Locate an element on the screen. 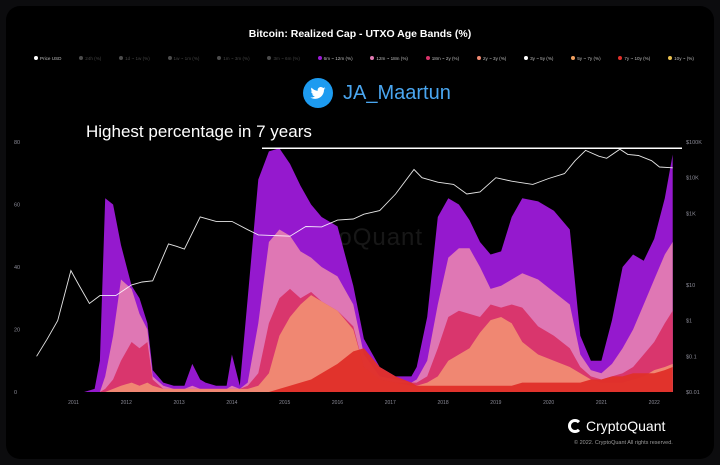  legend-item: 24h (%) is located at coordinates (90, 58).